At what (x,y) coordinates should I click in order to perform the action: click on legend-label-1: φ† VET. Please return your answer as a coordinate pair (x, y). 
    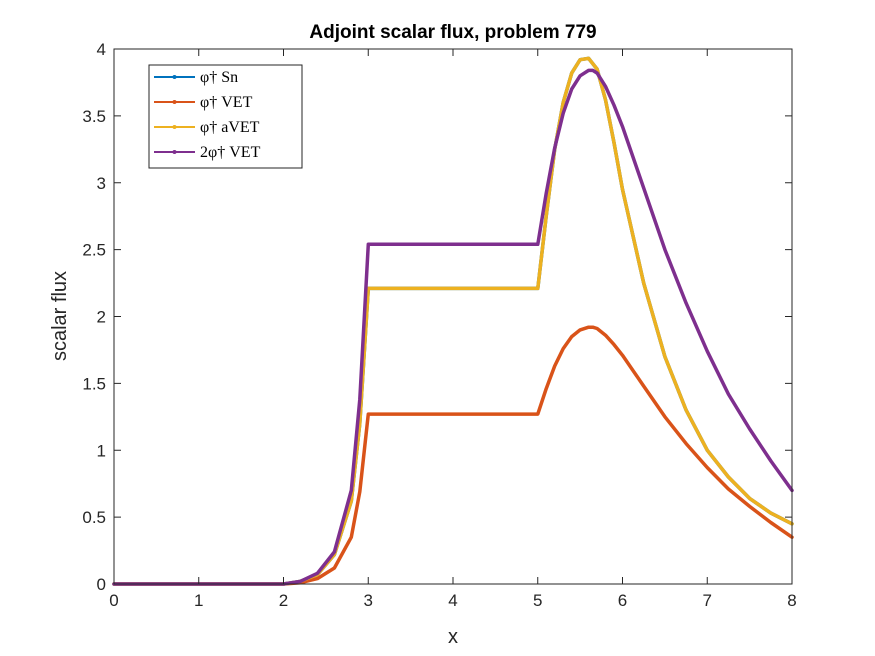
    Looking at the image, I should click on (226, 102).